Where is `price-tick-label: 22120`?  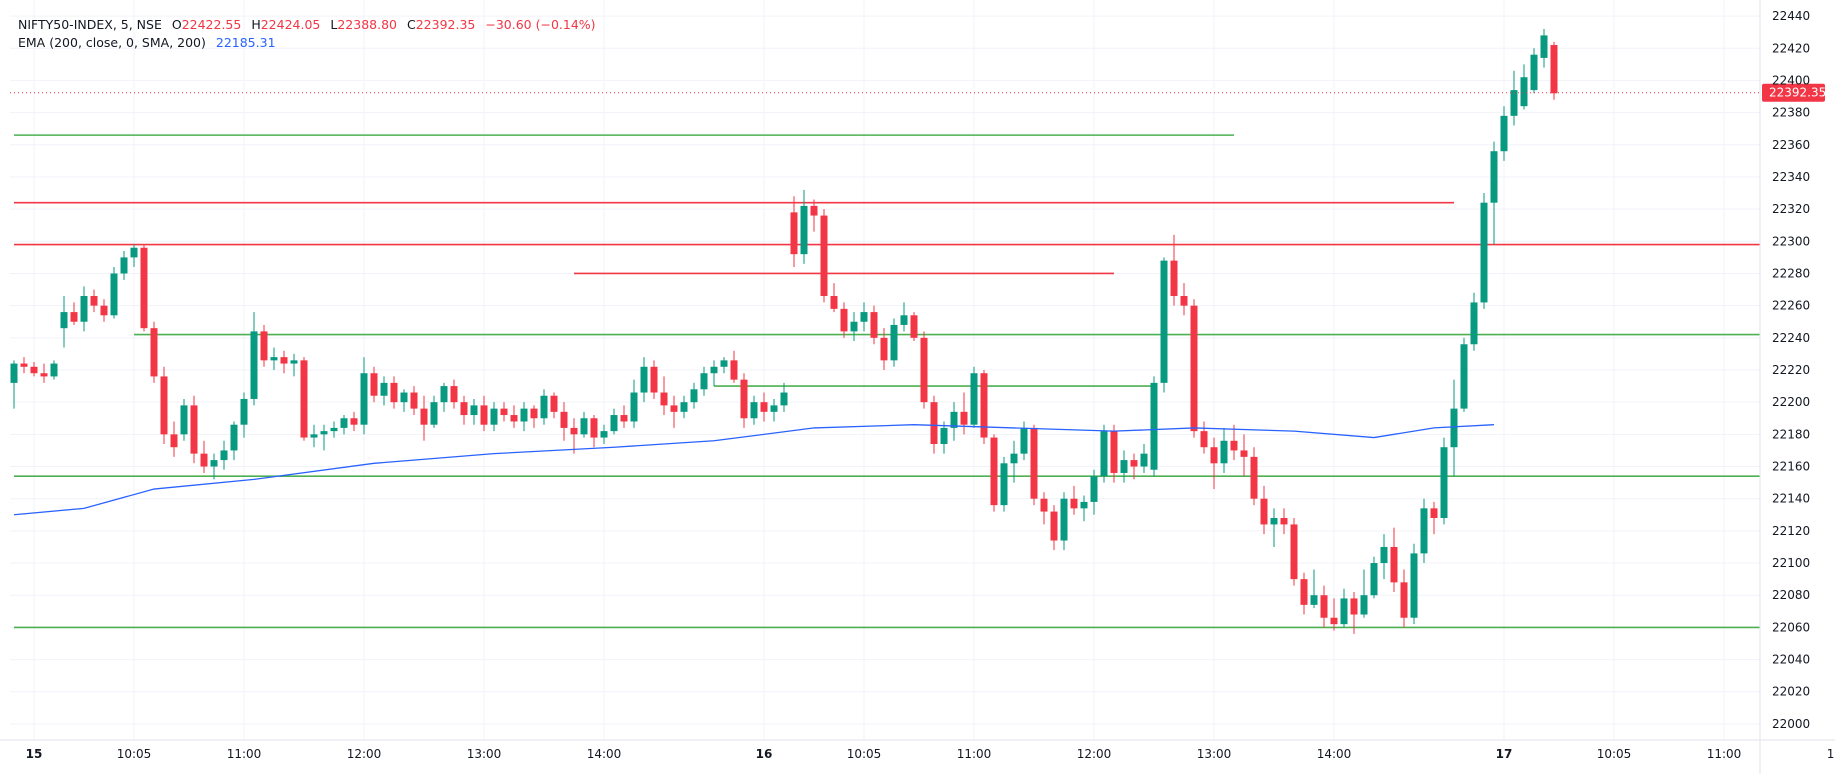
price-tick-label: 22120 is located at coordinates (1791, 531).